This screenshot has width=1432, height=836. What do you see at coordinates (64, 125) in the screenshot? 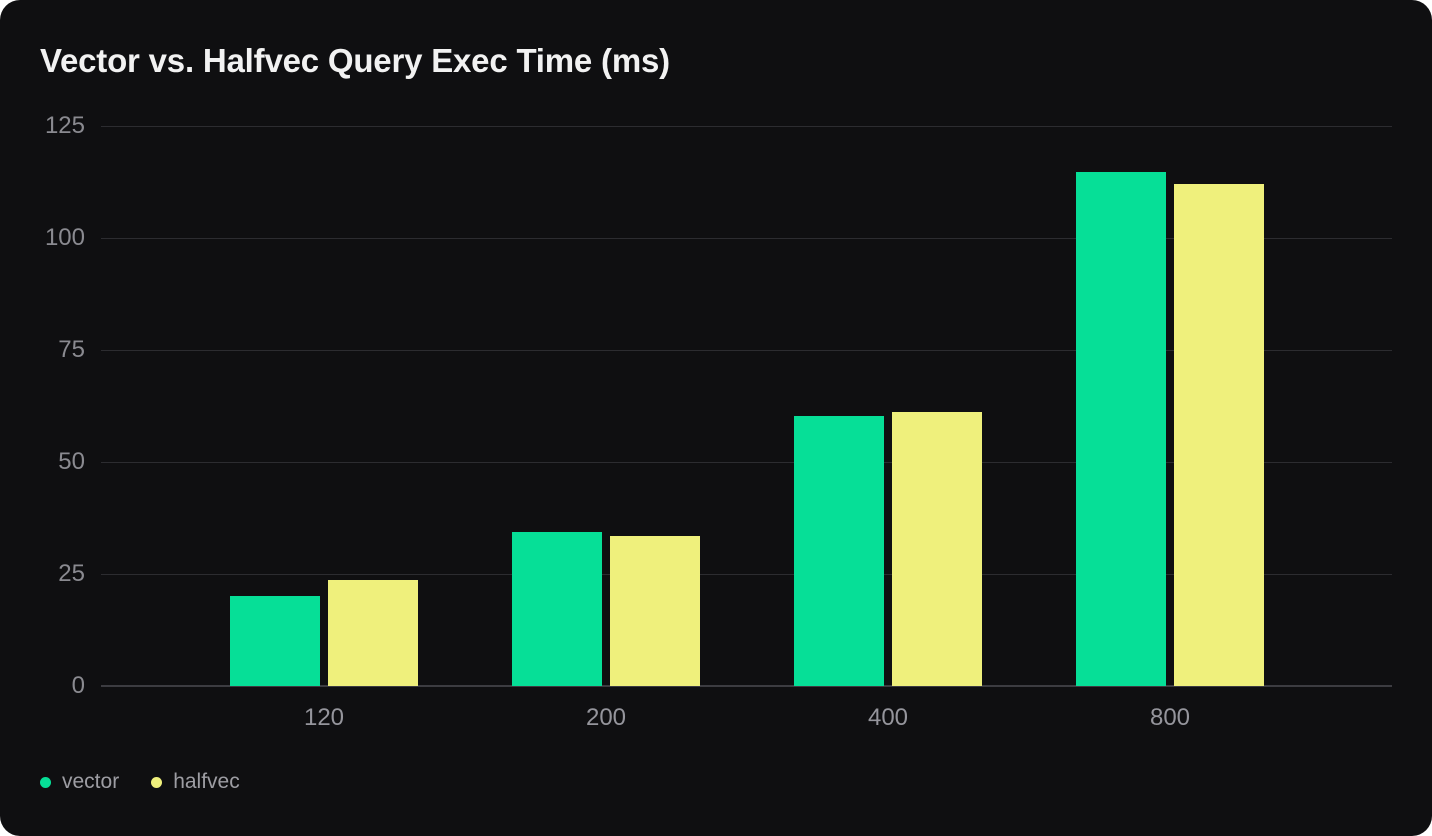
I see `y-tick-label-125: 125` at bounding box center [64, 125].